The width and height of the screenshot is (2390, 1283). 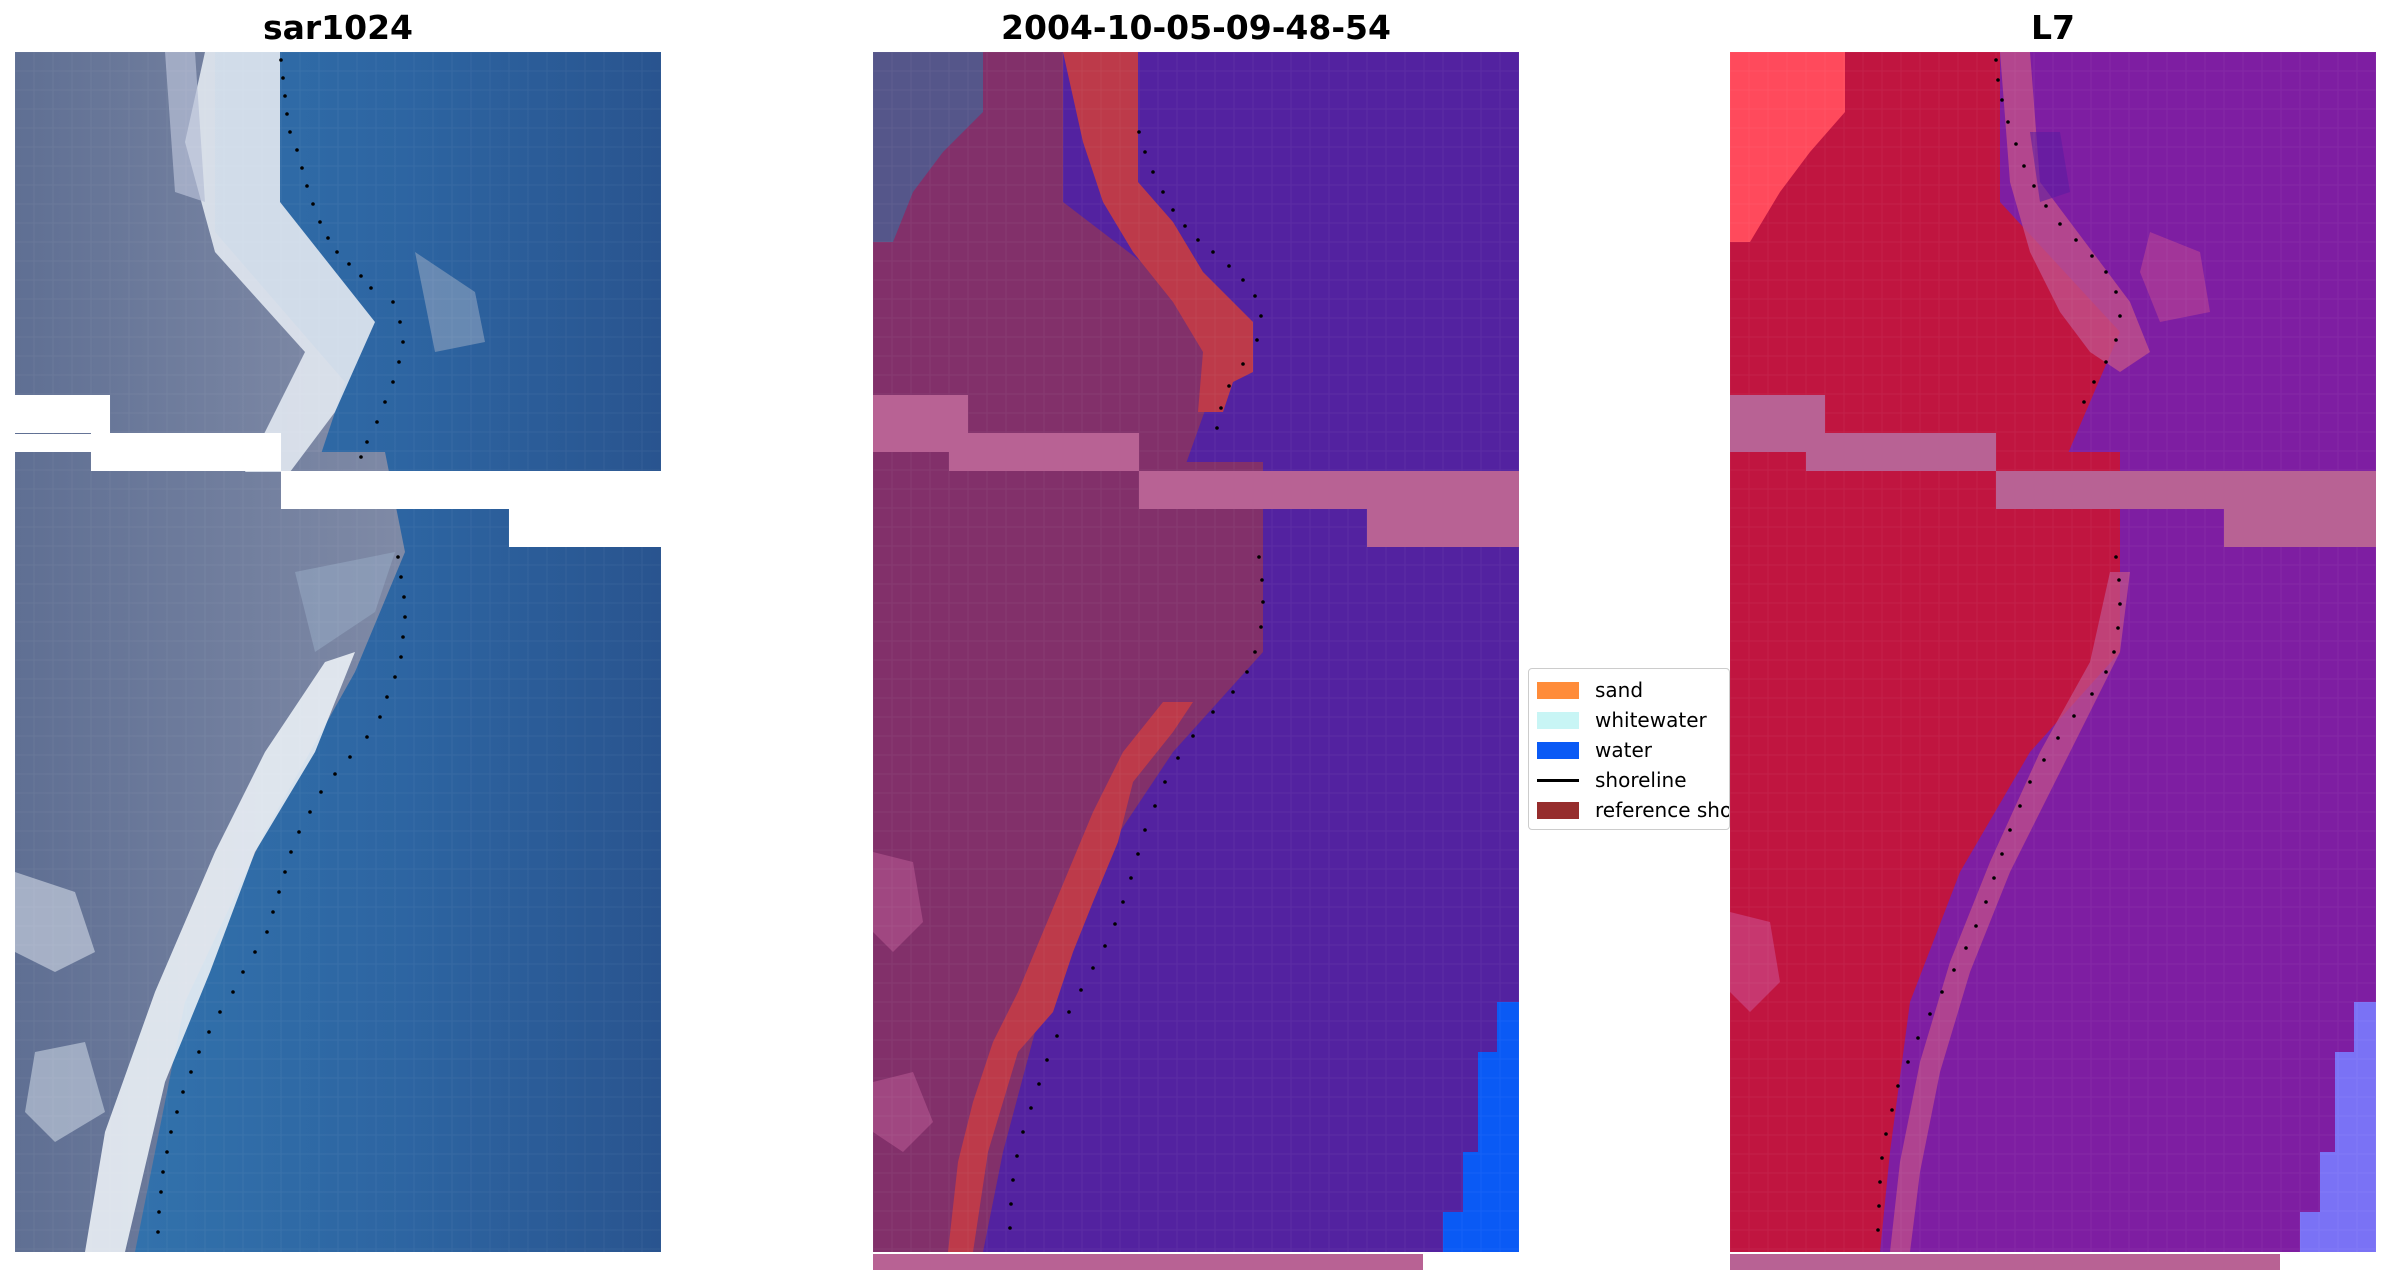 I want to click on reference-shoreline-swatch, so click(x=1558, y=810).